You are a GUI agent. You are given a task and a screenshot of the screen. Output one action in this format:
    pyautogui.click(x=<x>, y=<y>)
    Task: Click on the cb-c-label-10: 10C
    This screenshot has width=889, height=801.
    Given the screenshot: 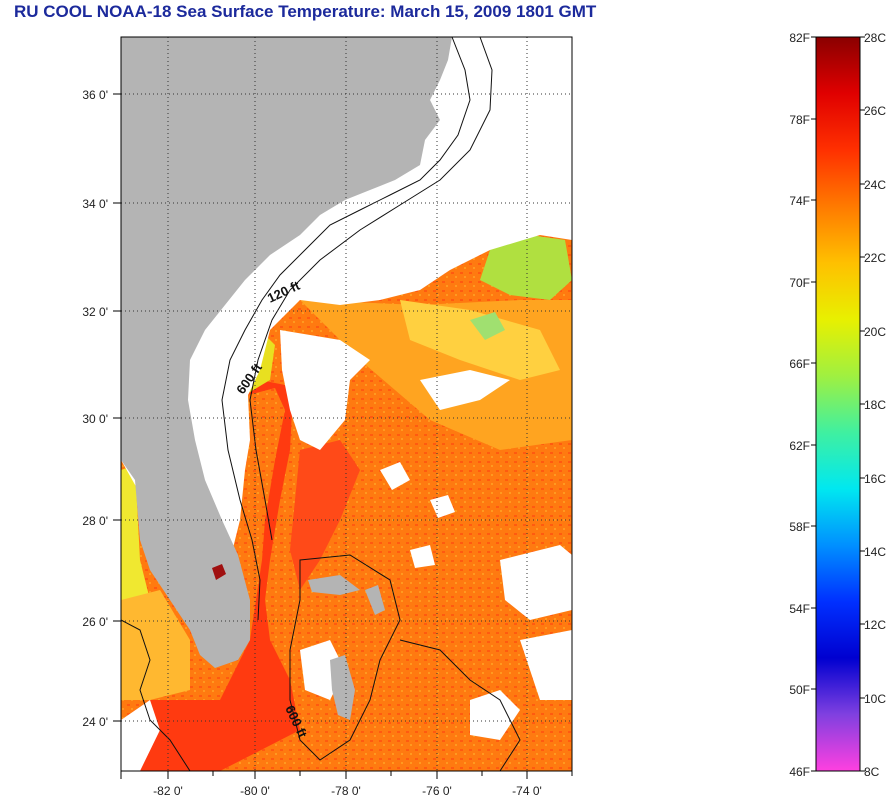 What is the action you would take?
    pyautogui.click(x=875, y=699)
    